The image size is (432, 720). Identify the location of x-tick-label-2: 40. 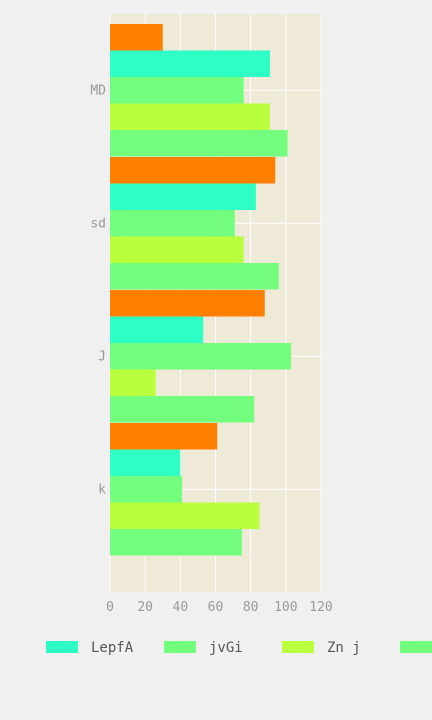
(181, 607).